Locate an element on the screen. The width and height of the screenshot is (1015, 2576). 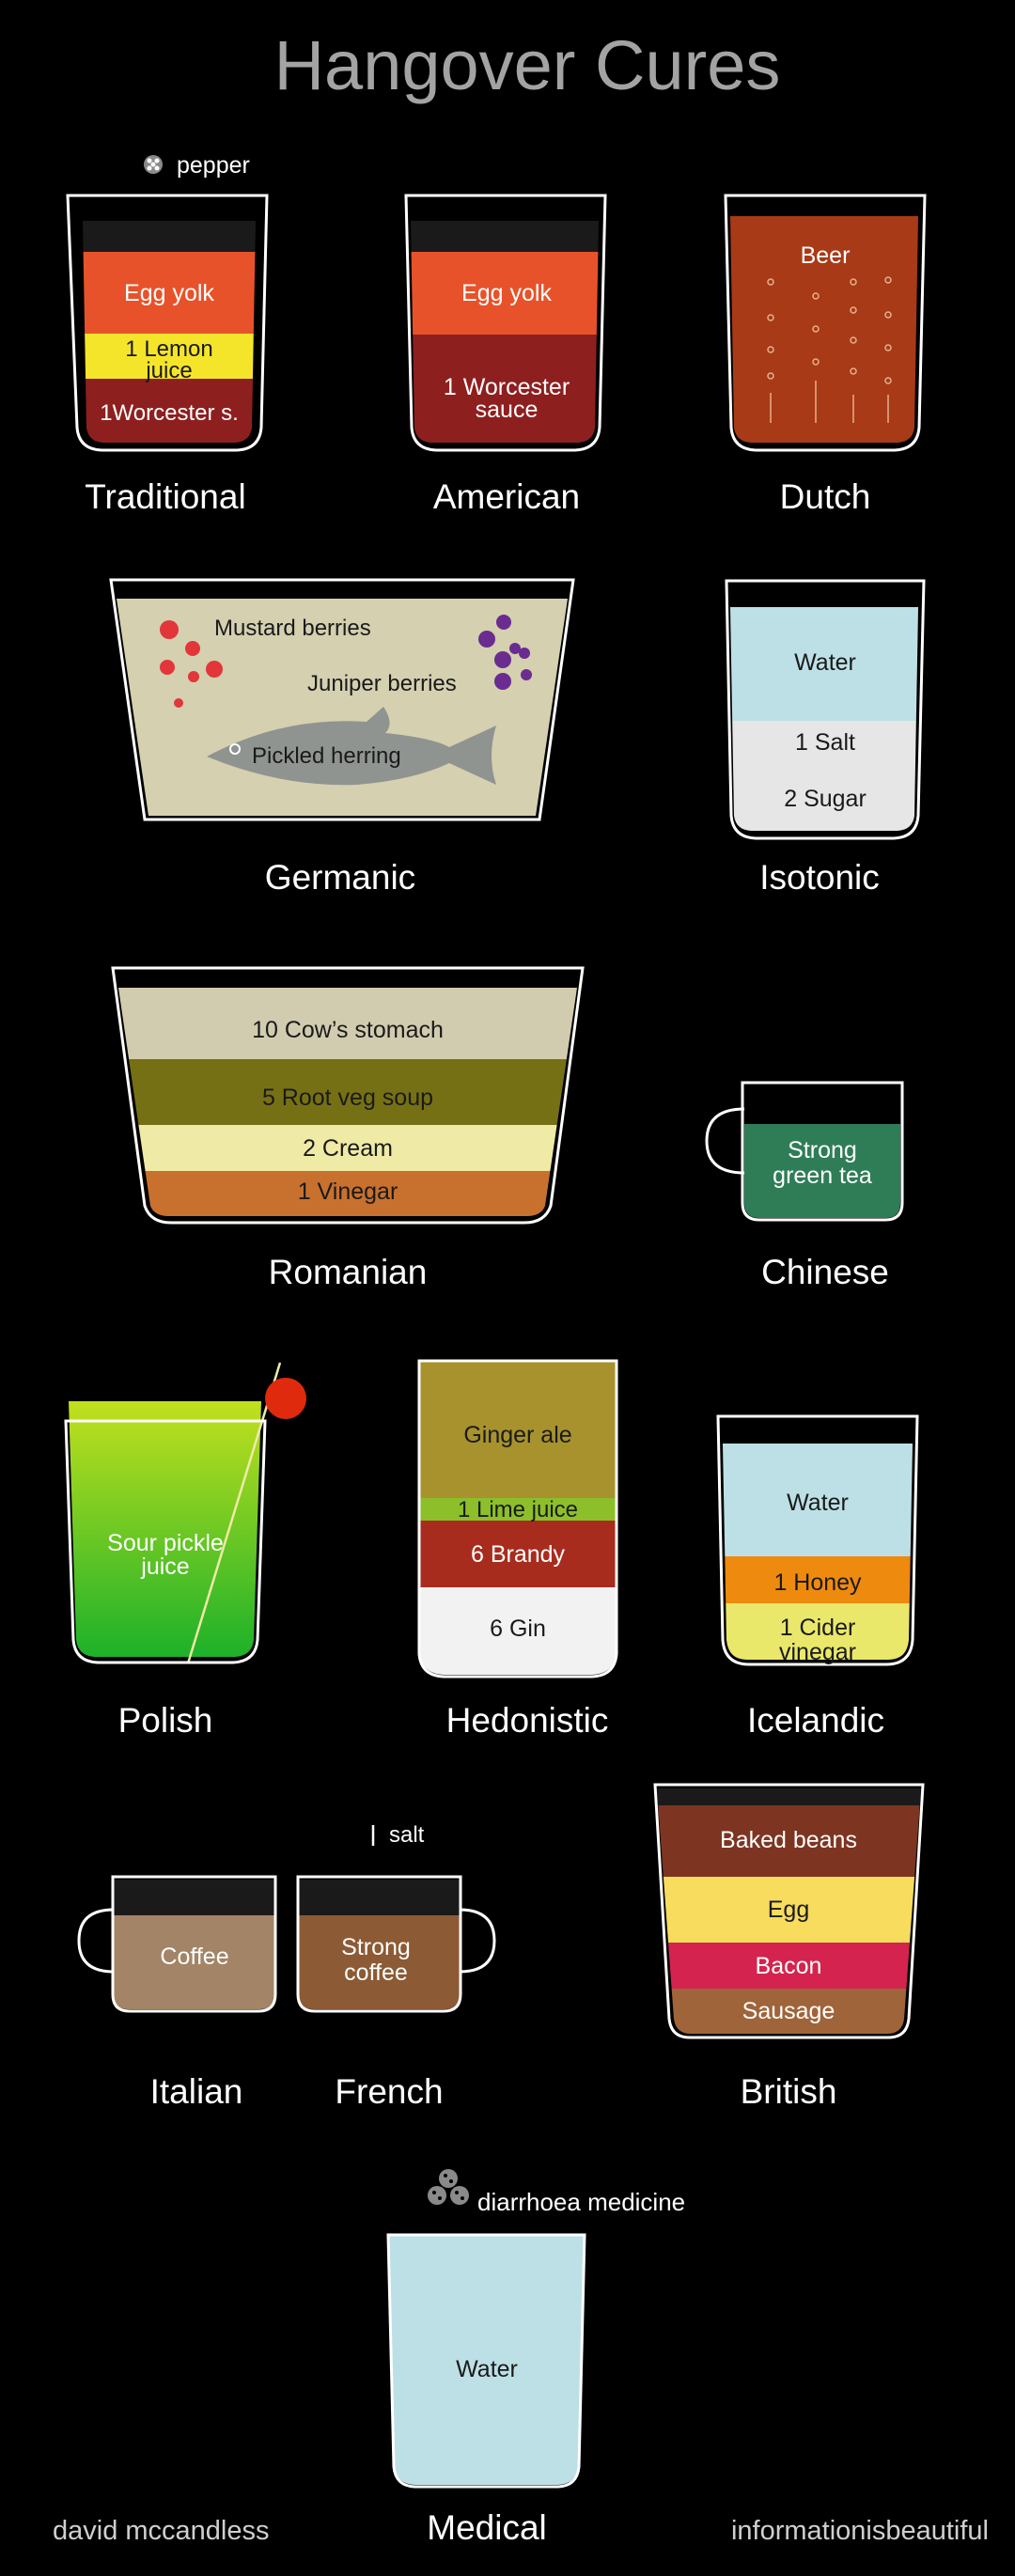
icelandic-glass: Water 1 Honey 1 Cider vinegar is located at coordinates (817, 1540).